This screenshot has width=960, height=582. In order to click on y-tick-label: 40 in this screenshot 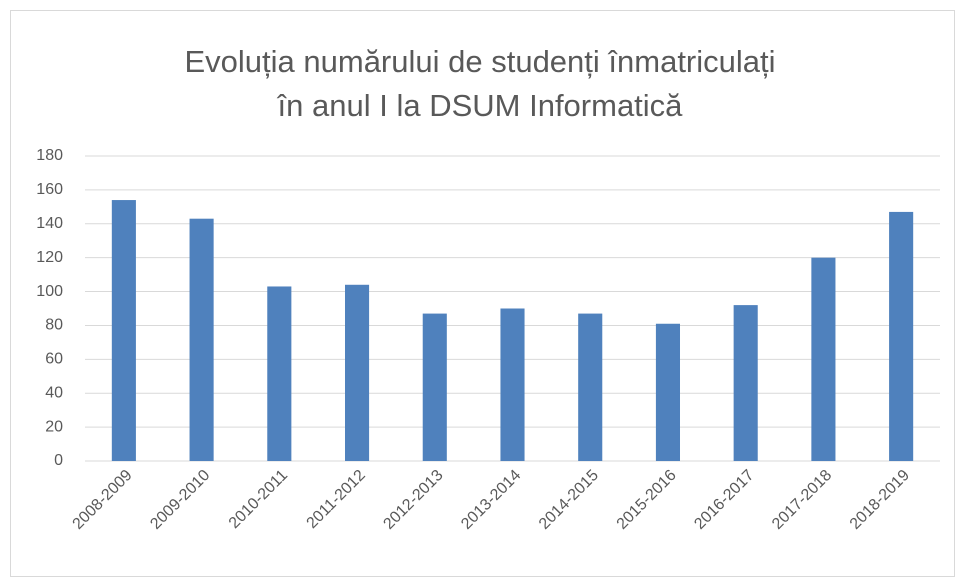, I will do `click(54, 392)`.